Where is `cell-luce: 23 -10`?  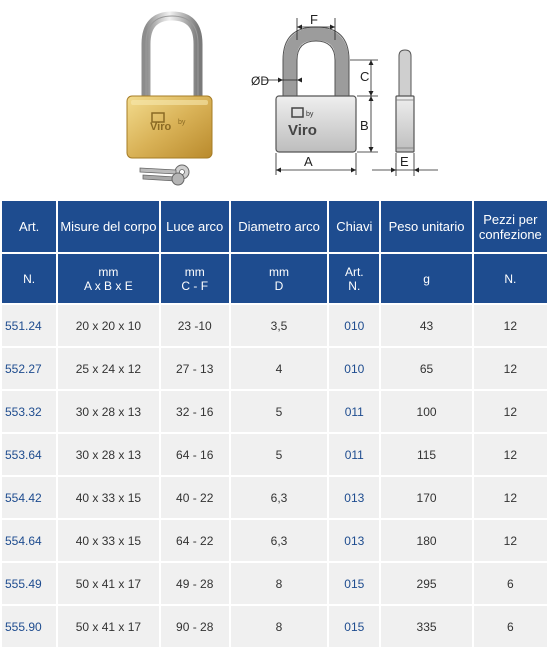 cell-luce: 23 -10 is located at coordinates (194, 325).